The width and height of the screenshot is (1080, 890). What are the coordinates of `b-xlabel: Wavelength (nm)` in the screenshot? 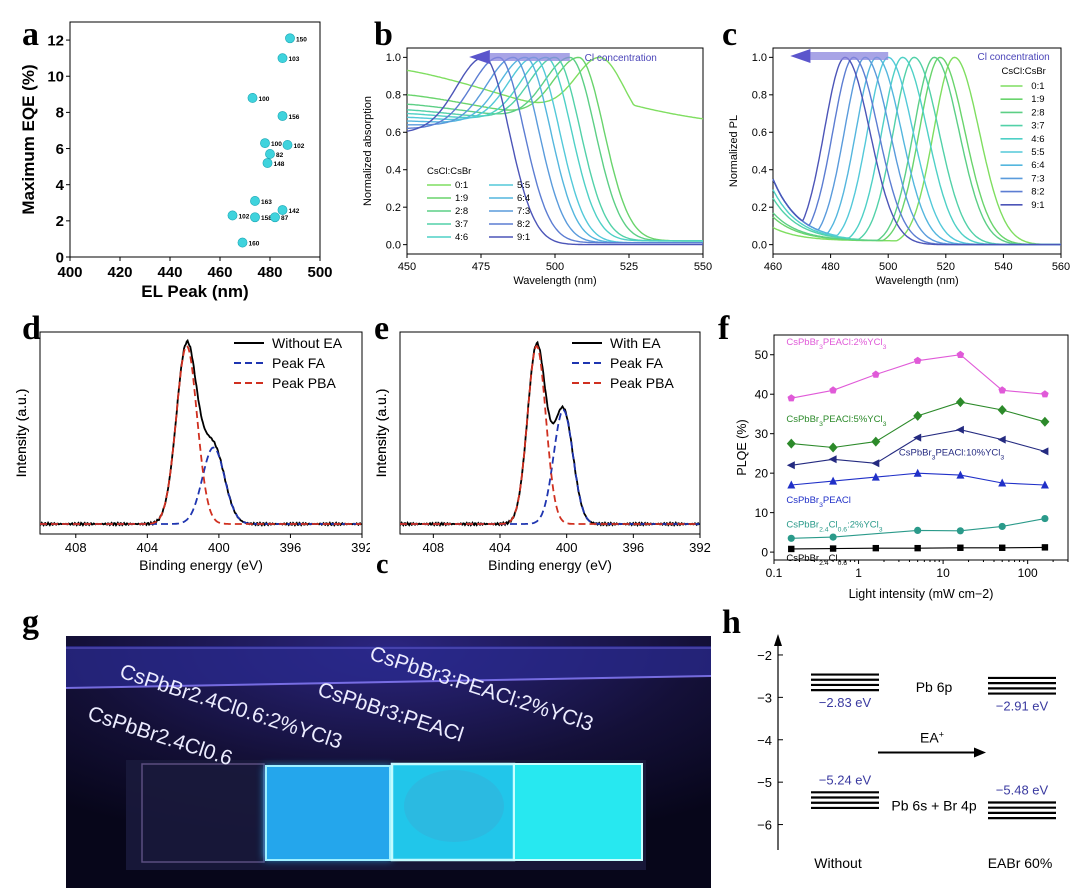 It's located at (554, 281).